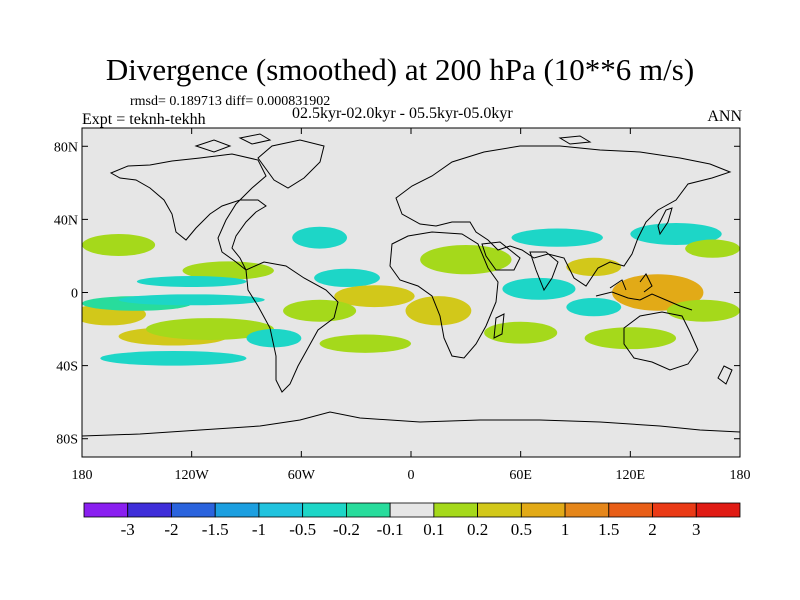 The image size is (800, 600). What do you see at coordinates (411, 475) in the screenshot?
I see `x-tick-label-3: 0` at bounding box center [411, 475].